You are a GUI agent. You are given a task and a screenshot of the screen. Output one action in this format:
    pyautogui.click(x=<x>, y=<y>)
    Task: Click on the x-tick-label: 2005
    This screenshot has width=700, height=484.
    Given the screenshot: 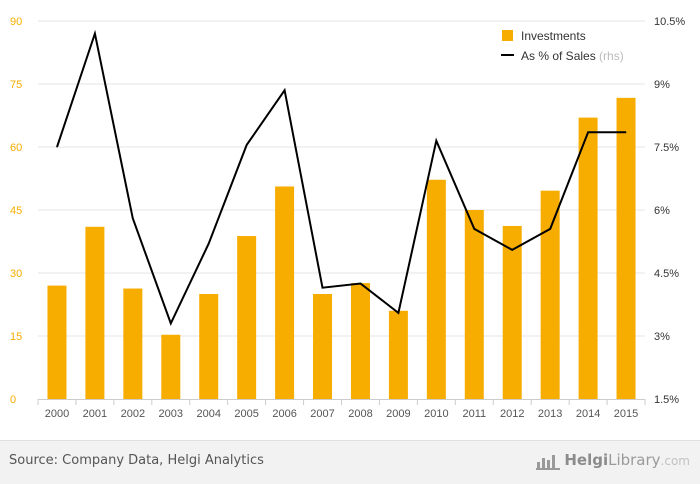 What is the action you would take?
    pyautogui.click(x=246, y=414)
    